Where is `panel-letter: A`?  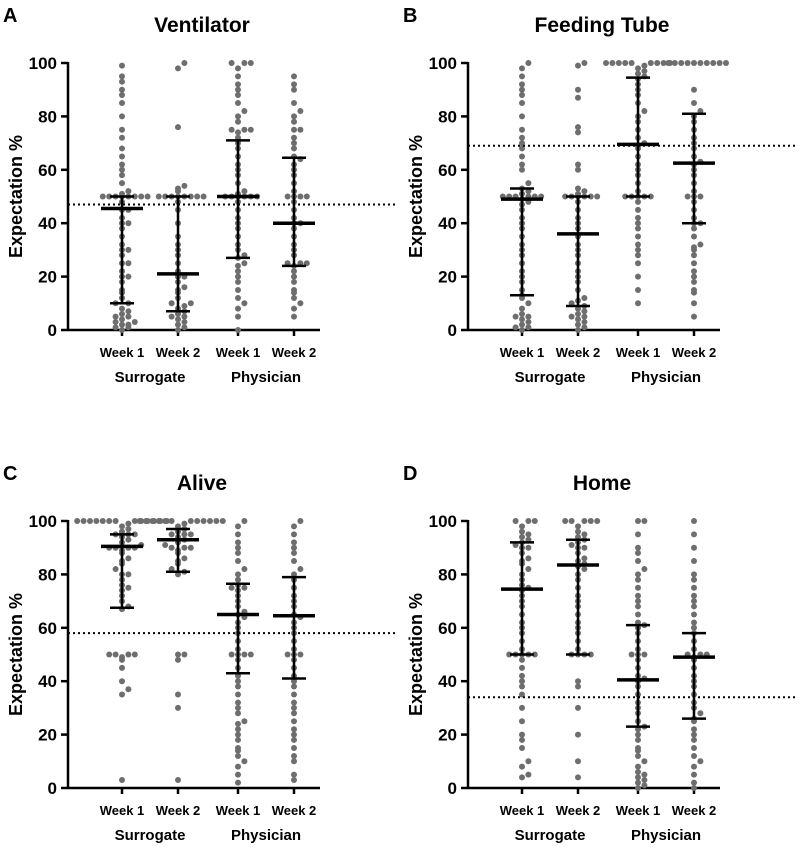 panel-letter: A is located at coordinates (10, 16).